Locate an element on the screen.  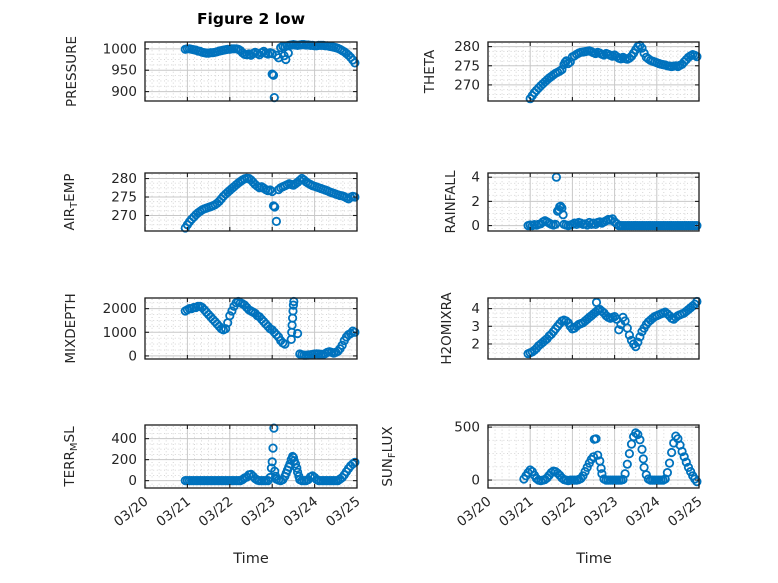
figure-title: Figure 2 low is located at coordinates (251, 19).